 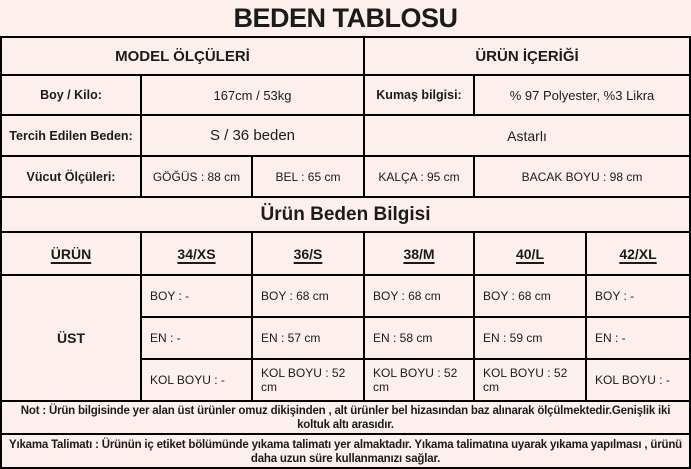 I want to click on size-info-section-row: Ürün Beden Bilgisi, so click(x=345, y=215).